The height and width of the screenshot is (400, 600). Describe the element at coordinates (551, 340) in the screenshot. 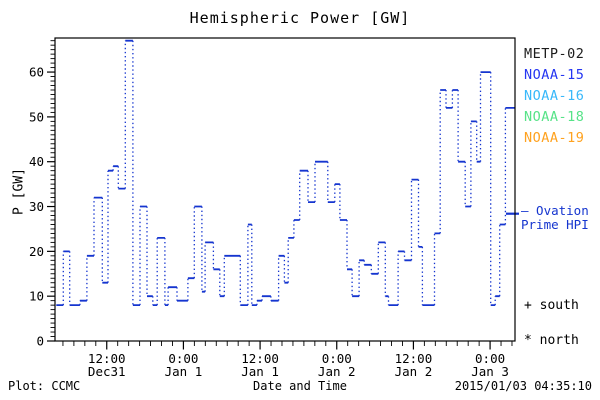

I see `legend-north-marker: * north` at that location.